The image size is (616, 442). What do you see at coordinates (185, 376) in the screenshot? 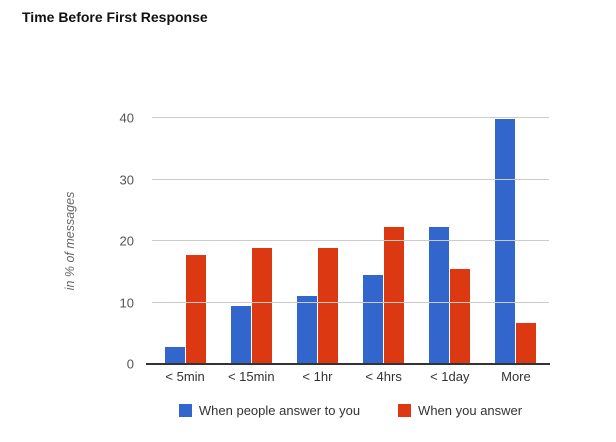
I see `x-axis-label: < 5min` at bounding box center [185, 376].